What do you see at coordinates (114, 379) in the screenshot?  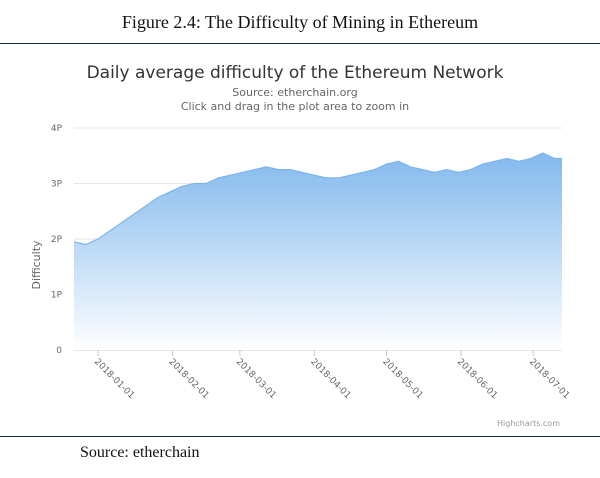 I see `x-tick-label: 2018-01-01` at bounding box center [114, 379].